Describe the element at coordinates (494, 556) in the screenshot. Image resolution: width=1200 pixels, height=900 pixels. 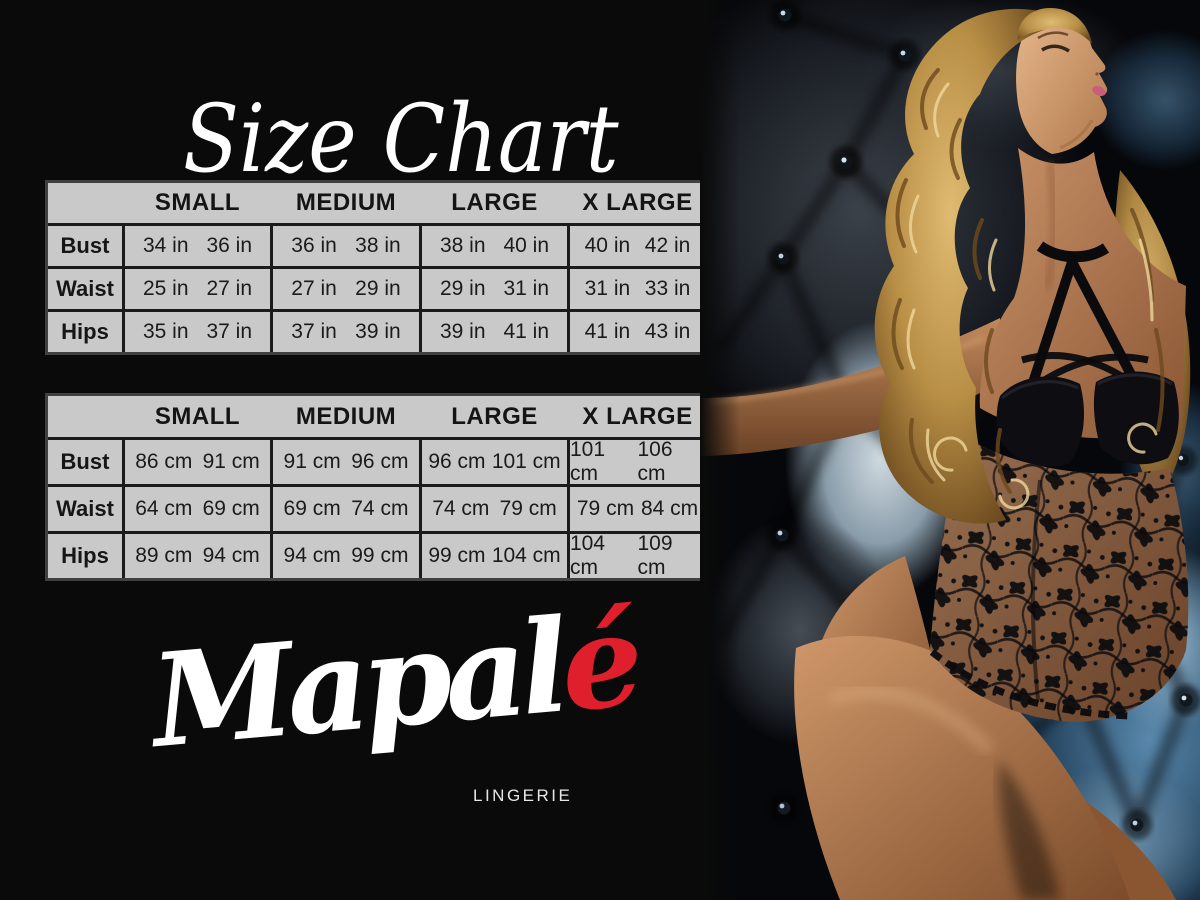
I see `cell-large: 99 cm 104 cm` at that location.